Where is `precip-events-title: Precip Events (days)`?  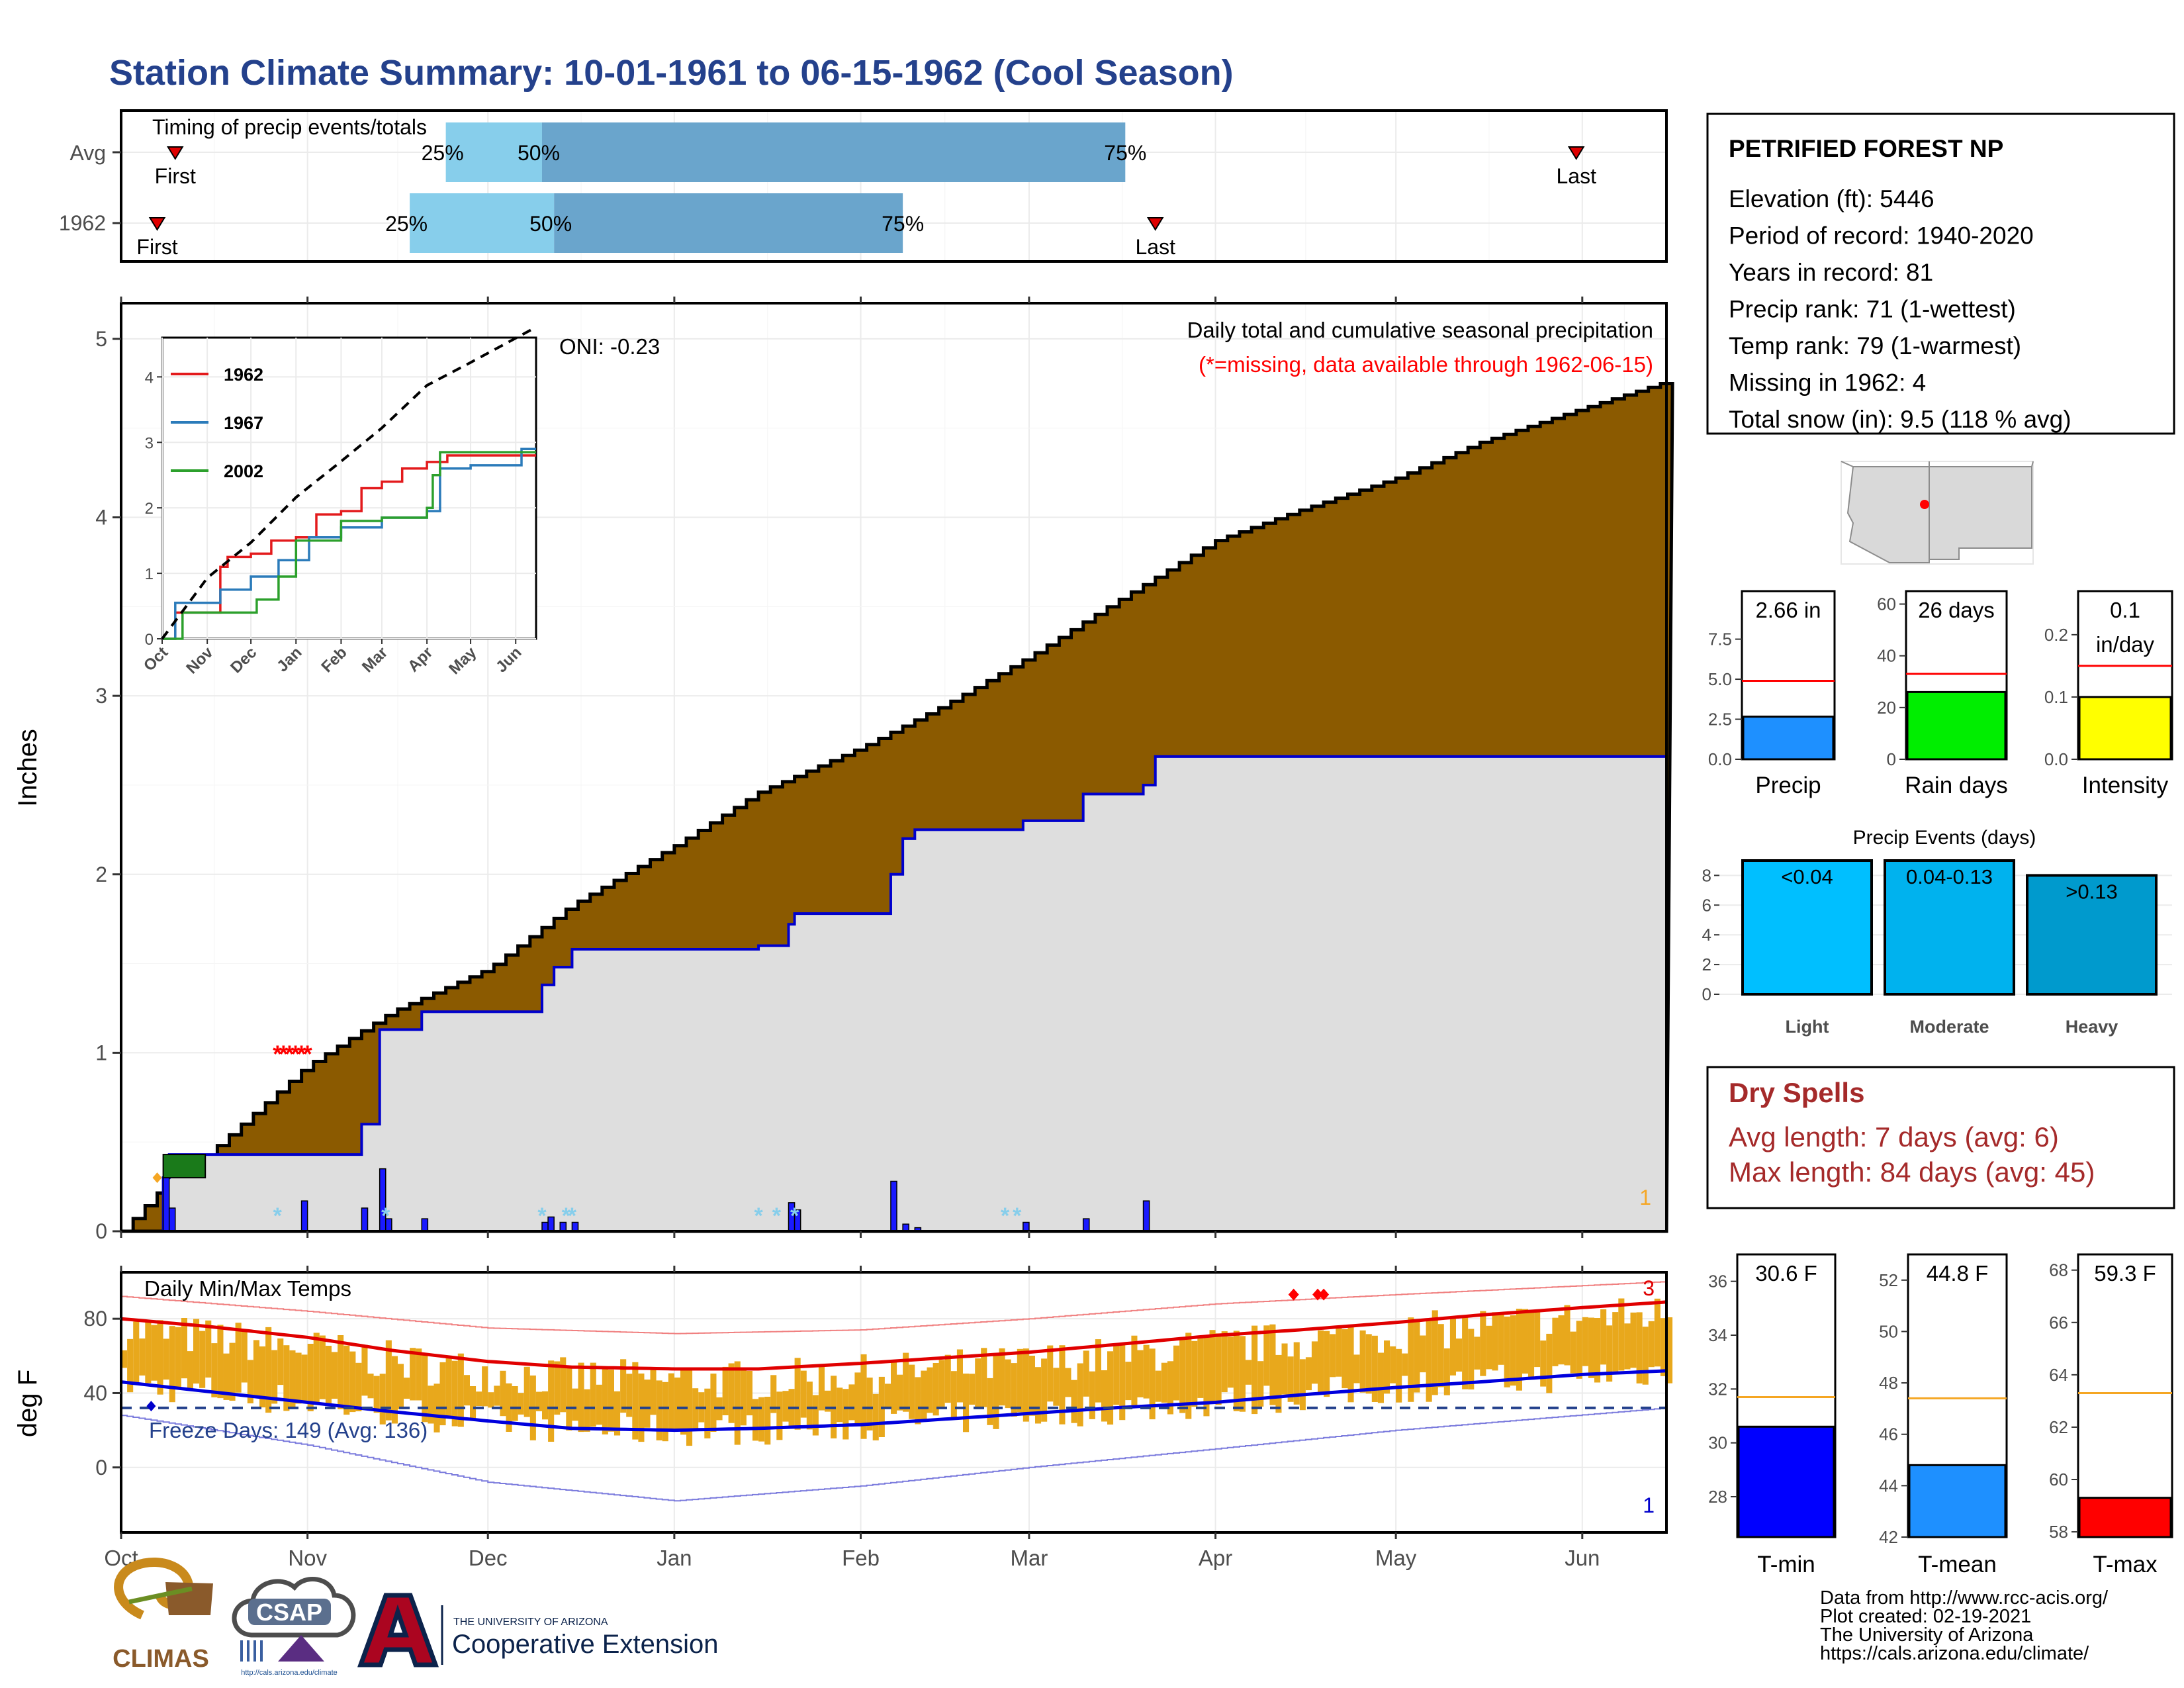
precip-events-title: Precip Events (days) is located at coordinates (1945, 838).